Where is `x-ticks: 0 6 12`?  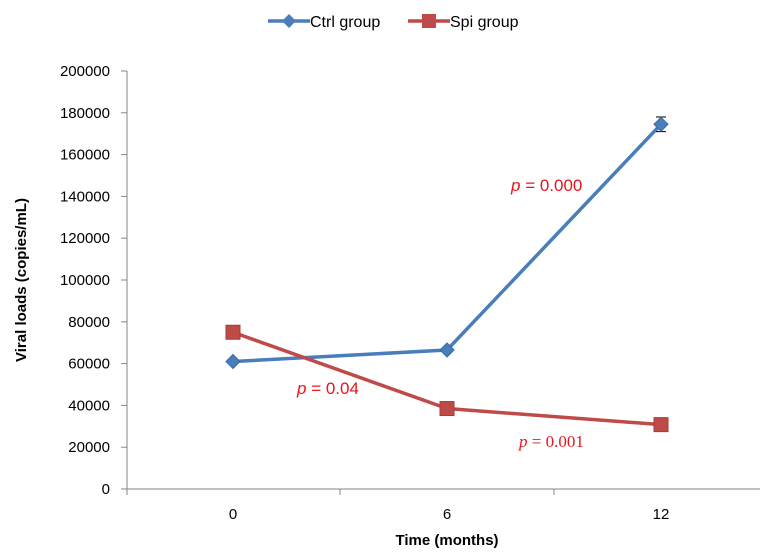 x-ticks: 0 6 12 is located at coordinates (398, 506).